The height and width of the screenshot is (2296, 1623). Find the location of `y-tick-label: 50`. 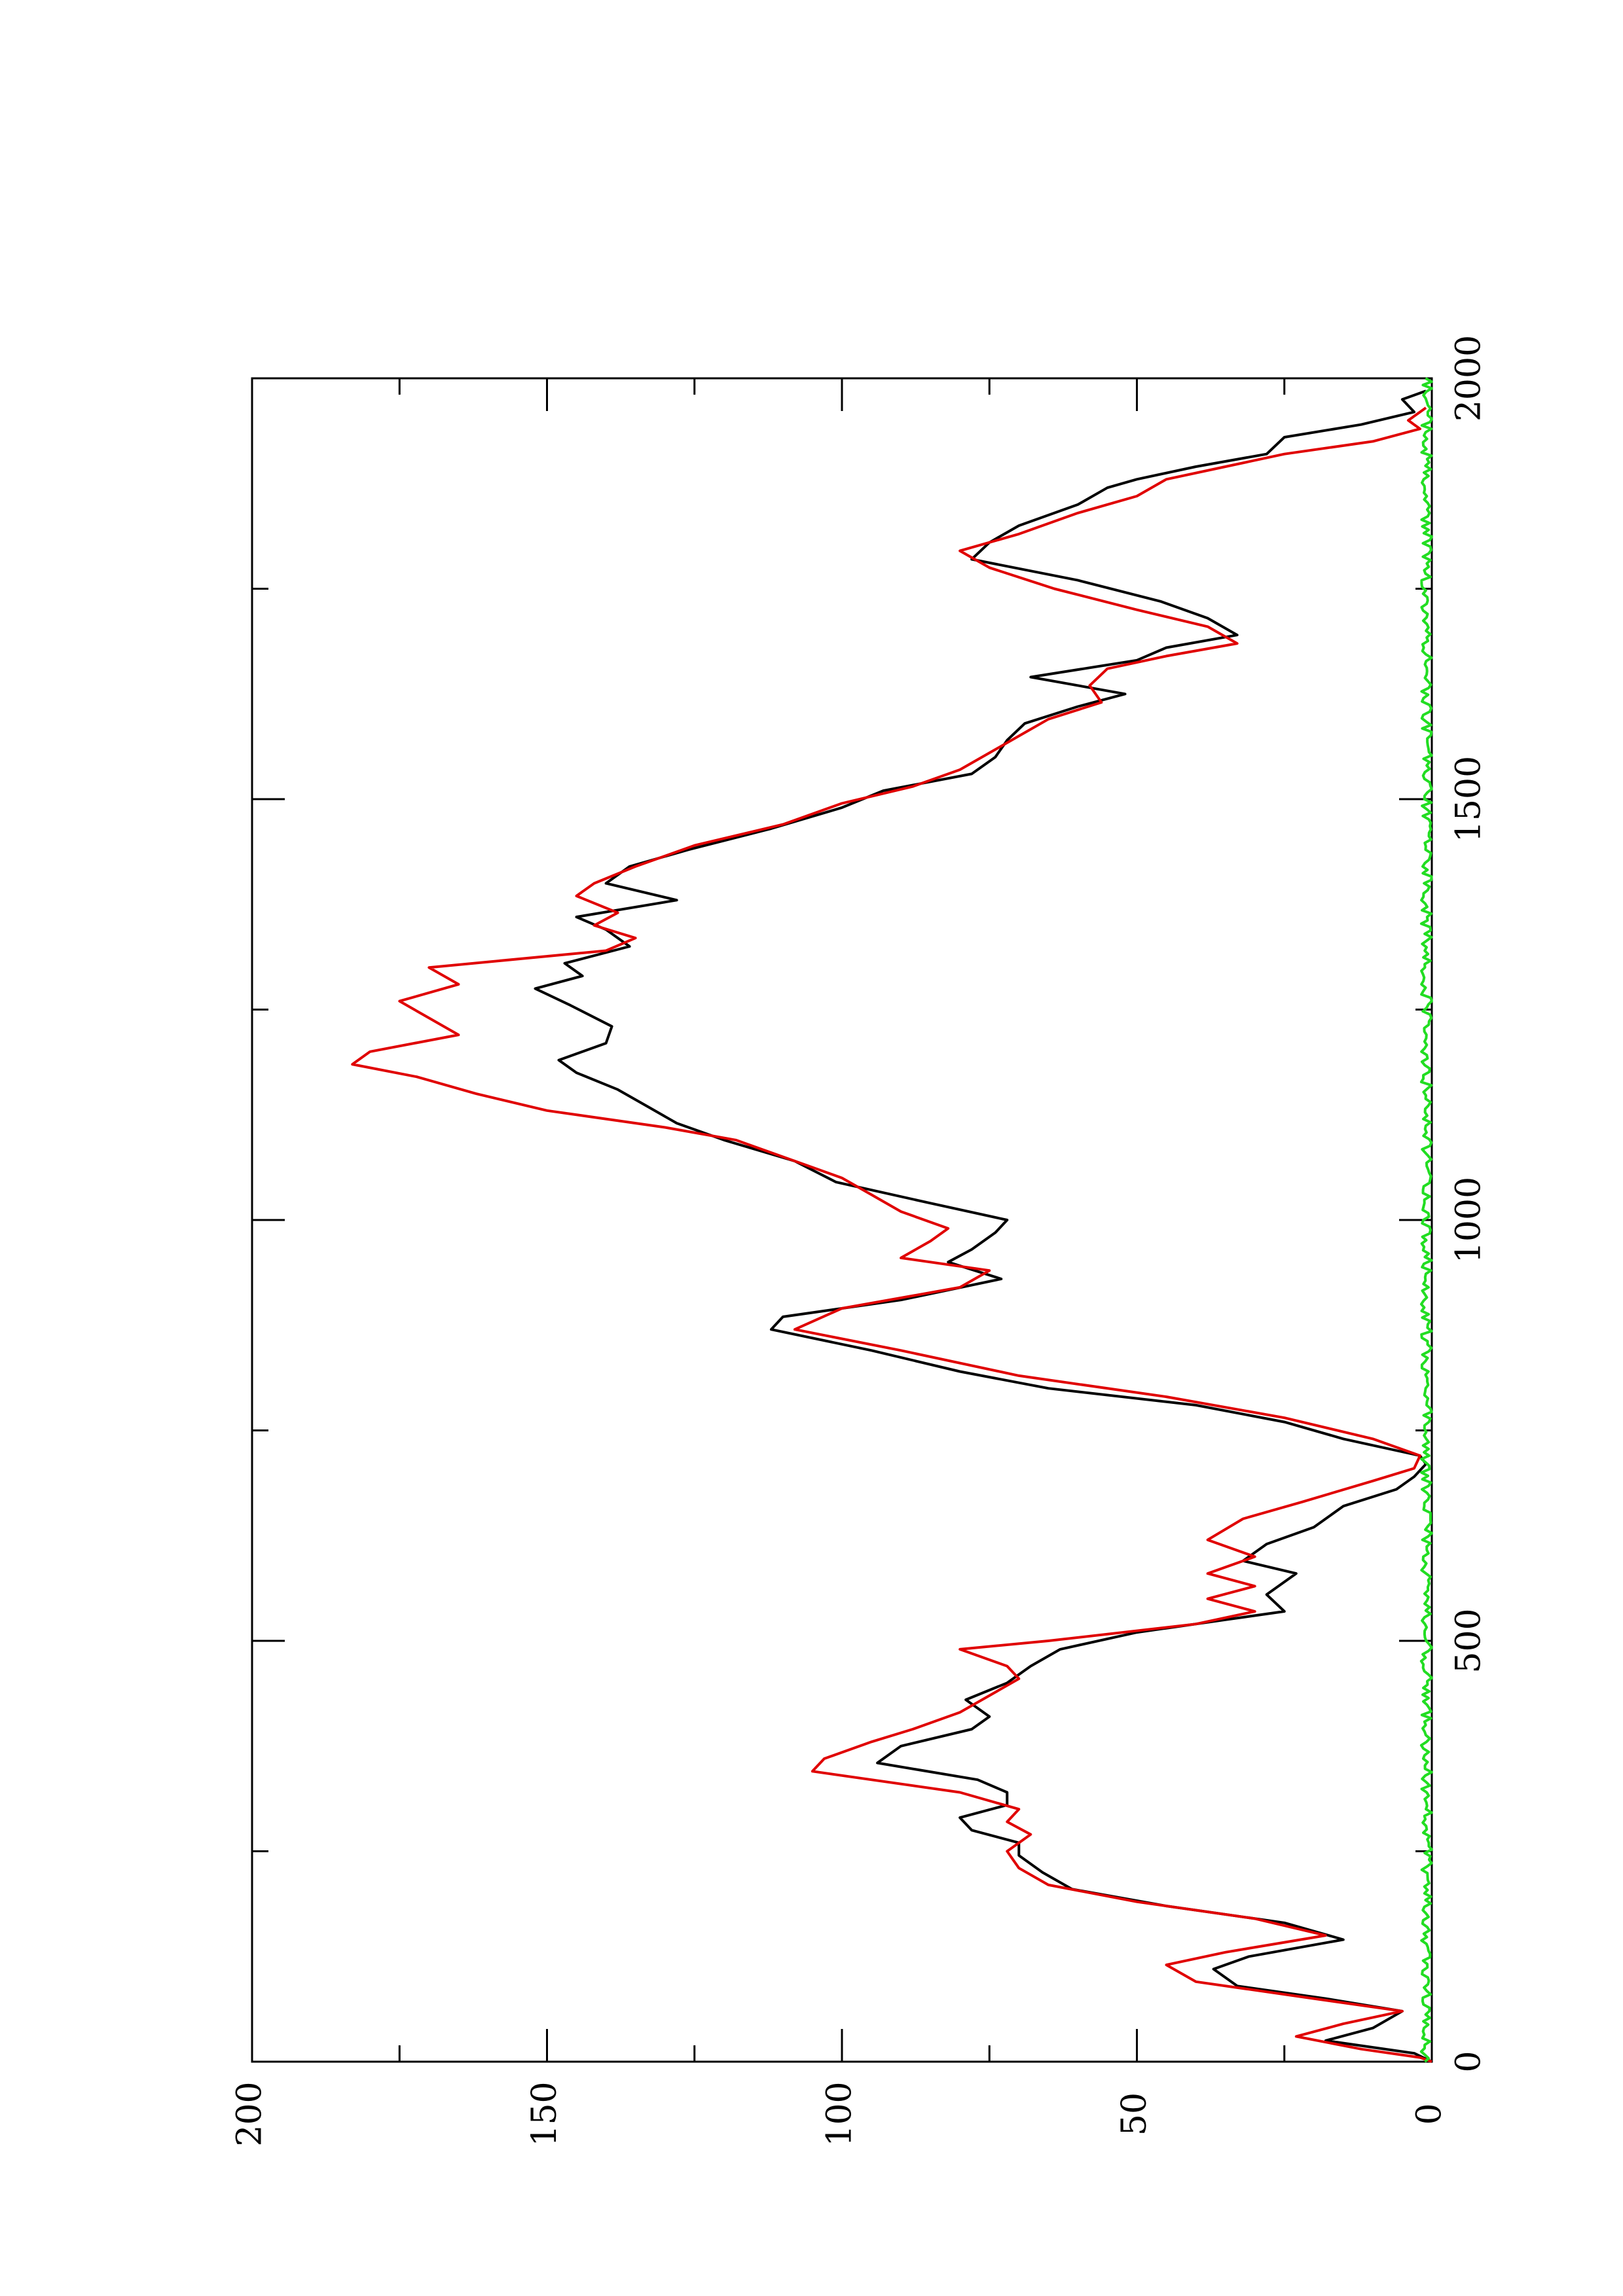

y-tick-label: 50 is located at coordinates (1134, 2114).